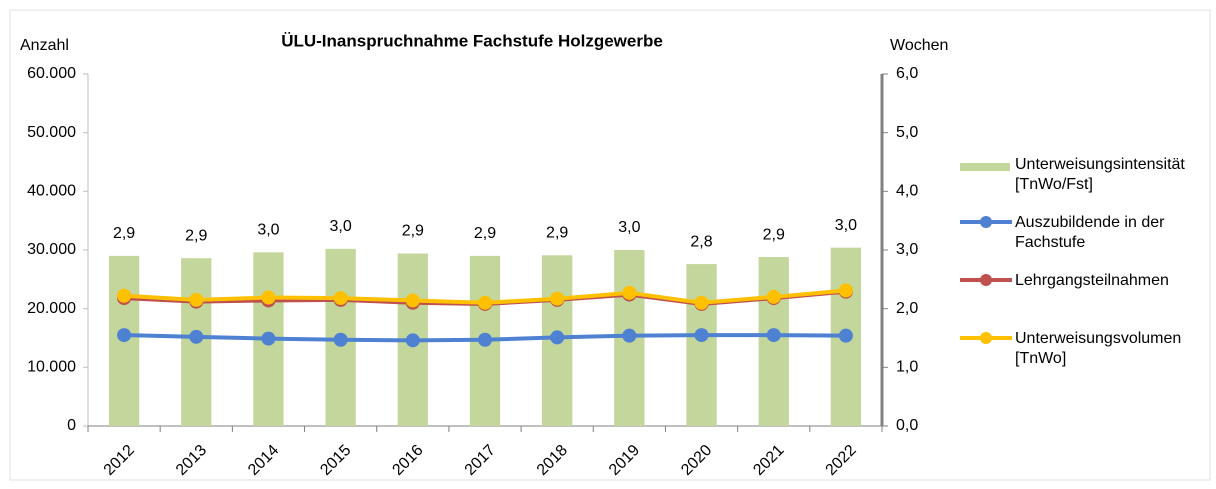  I want to click on bar, so click(701, 345).